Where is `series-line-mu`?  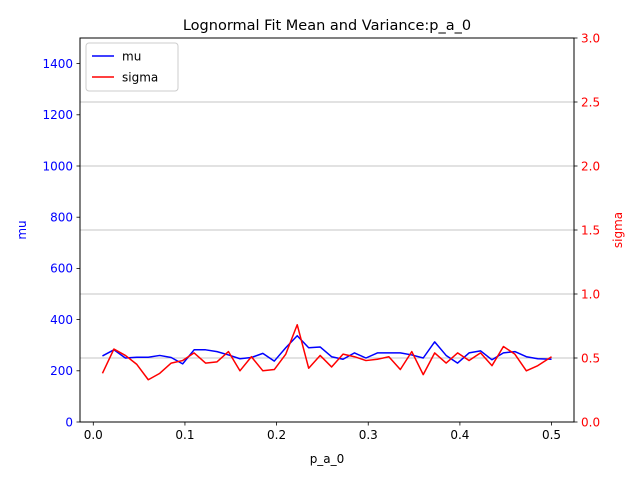
series-line-mu is located at coordinates (327, 349).